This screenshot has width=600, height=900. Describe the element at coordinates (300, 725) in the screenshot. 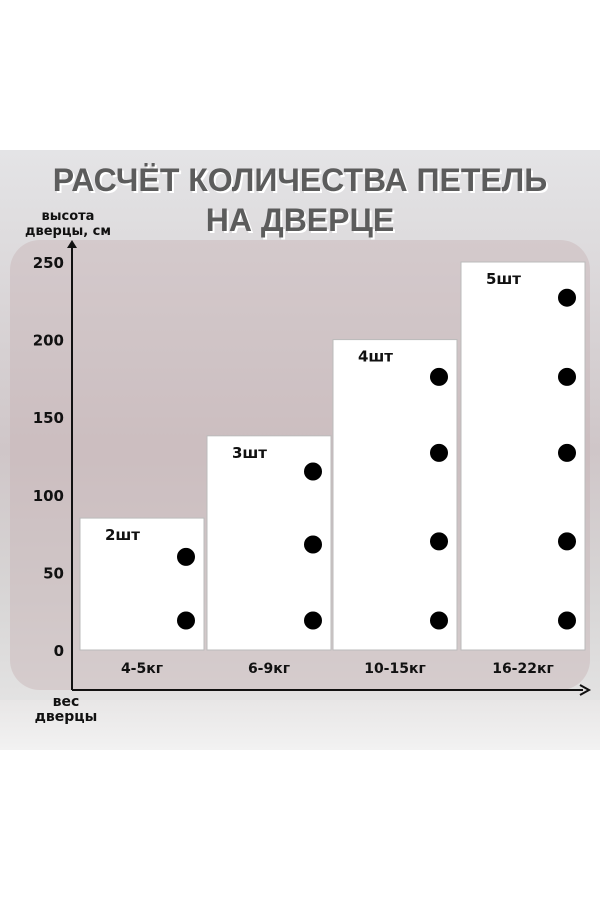

I see `floor-background` at that location.